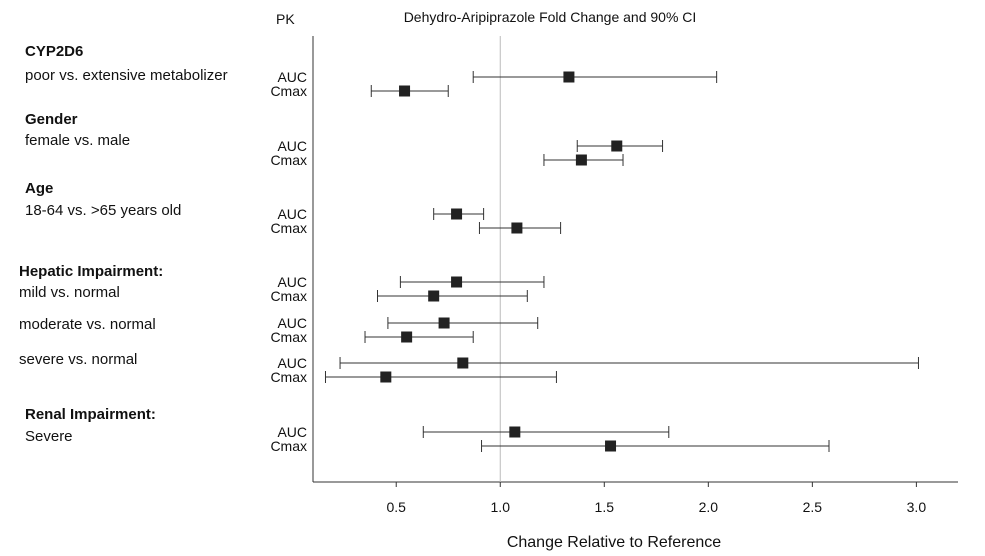 This screenshot has height=556, width=985. I want to click on group-subtitle: Severe, so click(49, 436).